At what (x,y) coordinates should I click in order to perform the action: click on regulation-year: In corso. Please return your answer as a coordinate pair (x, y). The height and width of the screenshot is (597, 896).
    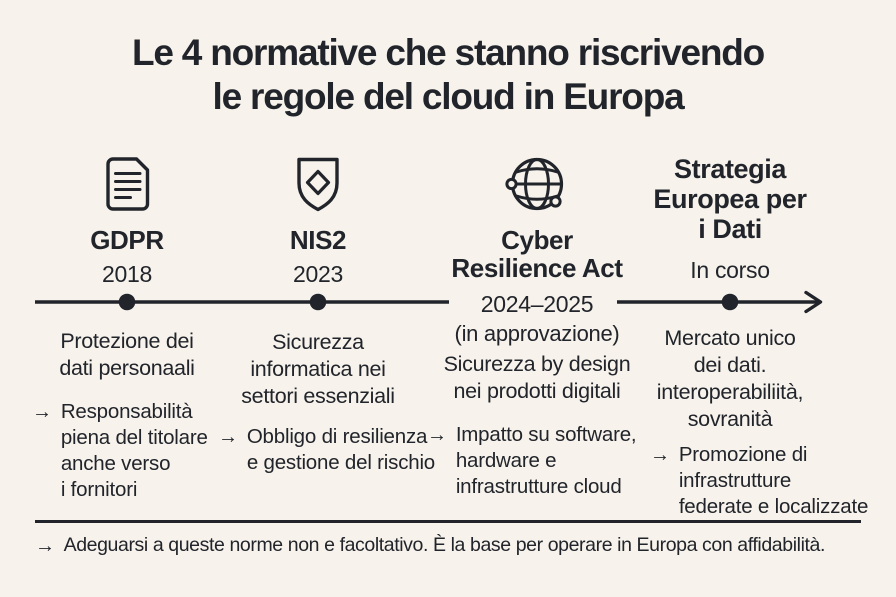
    Looking at the image, I should click on (730, 270).